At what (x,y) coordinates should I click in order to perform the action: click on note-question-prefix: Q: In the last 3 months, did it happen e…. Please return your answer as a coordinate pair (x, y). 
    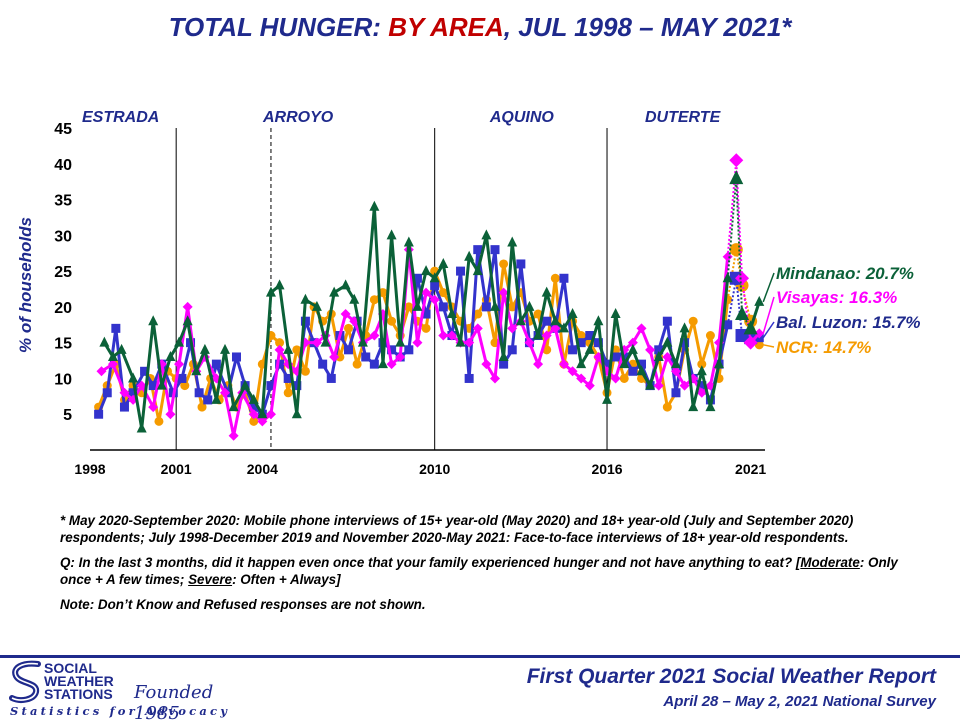
    Looking at the image, I should click on (430, 562).